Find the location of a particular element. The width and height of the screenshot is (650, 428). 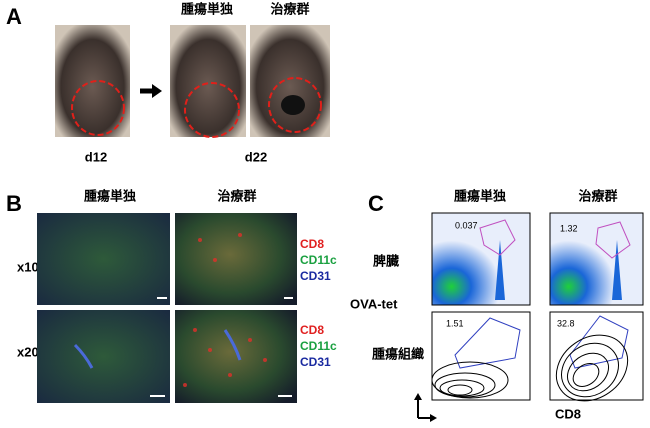

row-label: x20 is located at coordinates (28, 351).